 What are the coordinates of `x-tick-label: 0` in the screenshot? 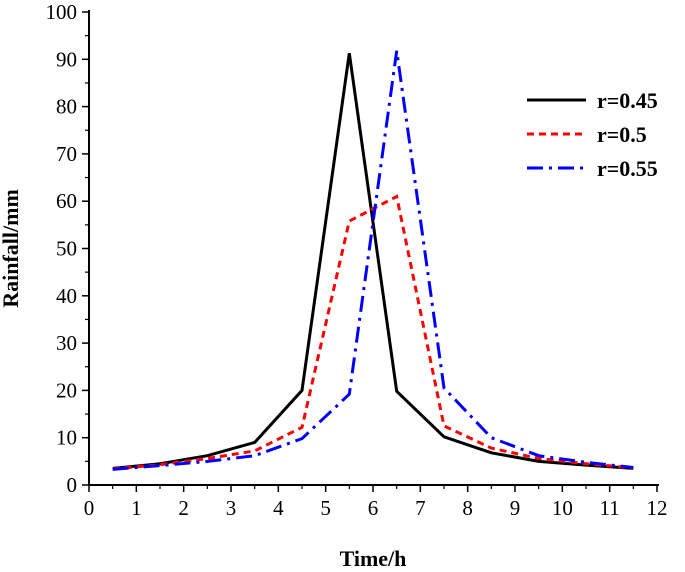 It's located at (89, 508).